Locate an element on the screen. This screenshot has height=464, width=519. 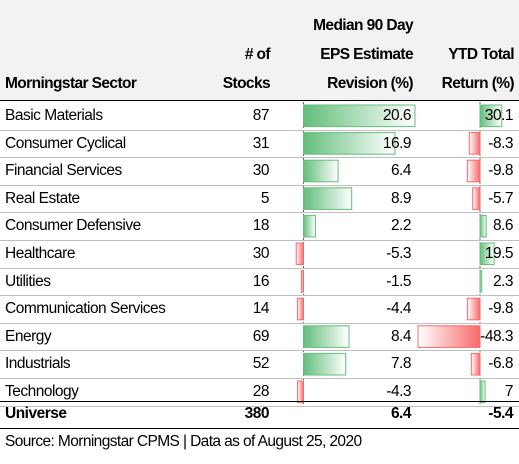
stocks-value: 31 is located at coordinates (261, 143).